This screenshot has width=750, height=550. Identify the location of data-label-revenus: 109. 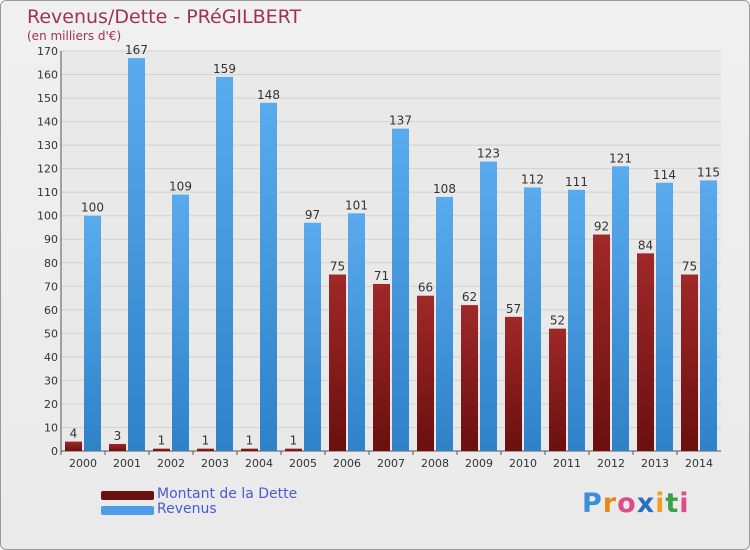
(180, 187).